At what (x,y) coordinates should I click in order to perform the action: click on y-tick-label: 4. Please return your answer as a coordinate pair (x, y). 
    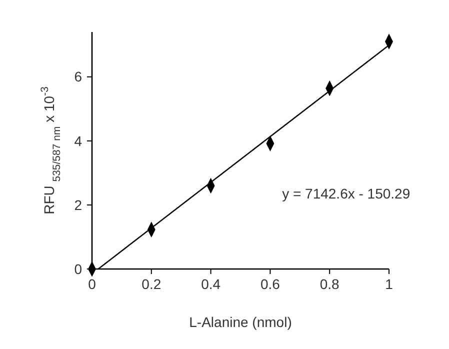
    Looking at the image, I should click on (78, 140).